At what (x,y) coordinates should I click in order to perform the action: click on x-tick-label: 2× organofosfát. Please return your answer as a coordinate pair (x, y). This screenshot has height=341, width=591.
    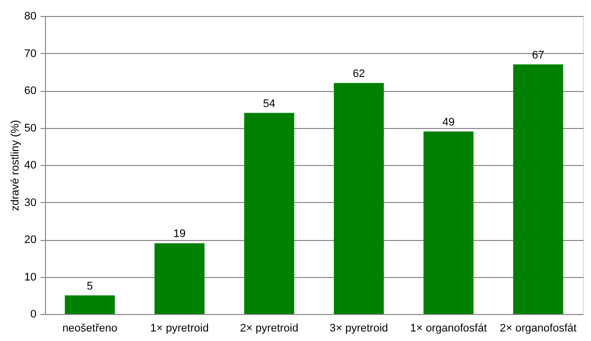
    Looking at the image, I should click on (538, 328).